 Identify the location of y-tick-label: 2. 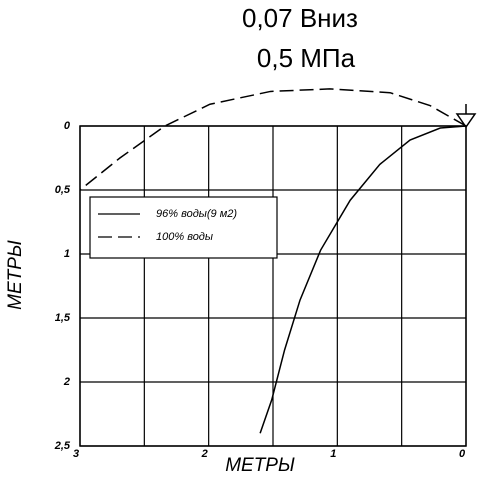
(66, 382).